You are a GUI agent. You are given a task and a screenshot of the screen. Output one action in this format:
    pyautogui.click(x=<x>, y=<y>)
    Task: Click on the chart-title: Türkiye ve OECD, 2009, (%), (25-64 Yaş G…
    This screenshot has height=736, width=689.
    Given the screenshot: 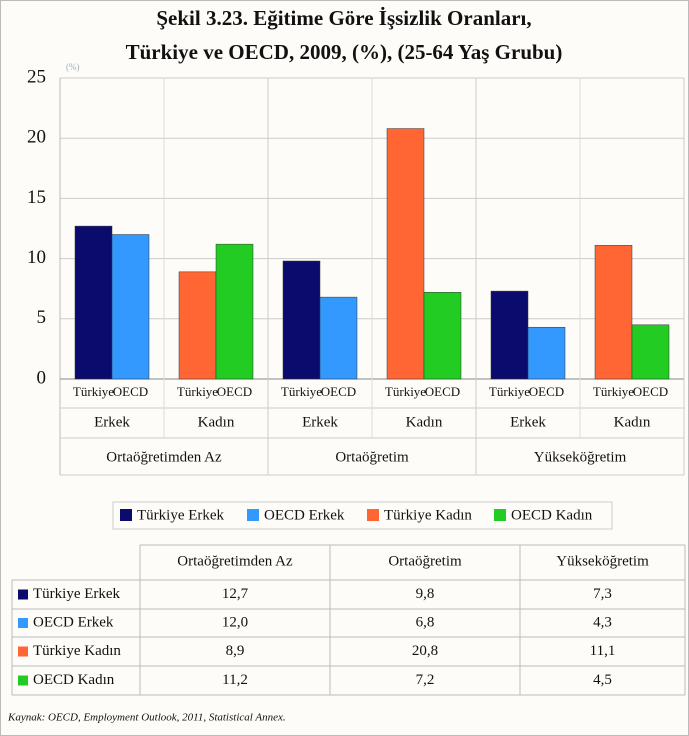 What is the action you would take?
    pyautogui.click(x=344, y=52)
    